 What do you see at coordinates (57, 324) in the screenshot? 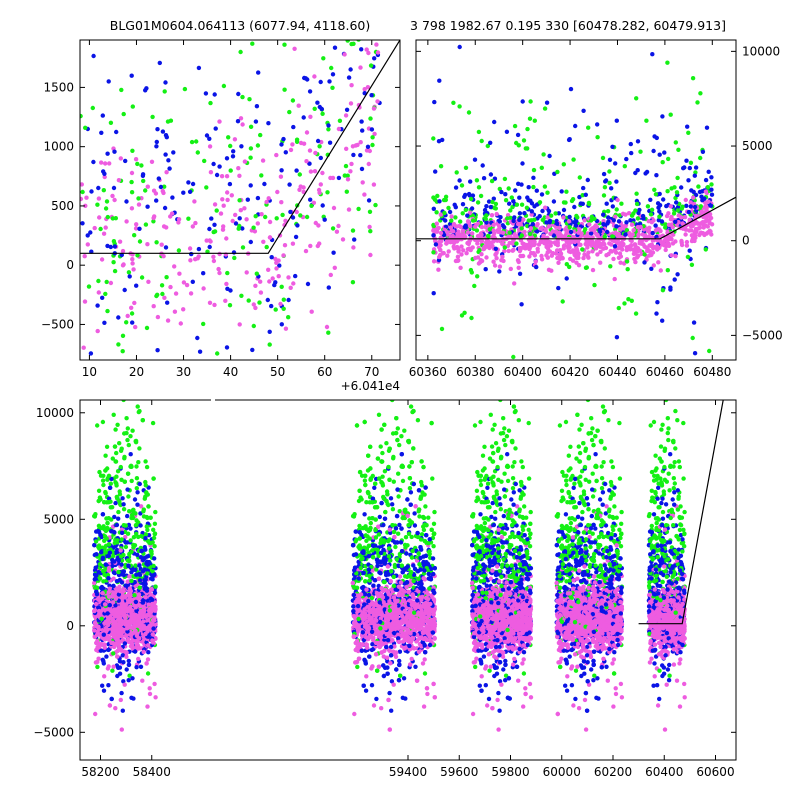
I see `y-tick-label: −500` at bounding box center [57, 324].